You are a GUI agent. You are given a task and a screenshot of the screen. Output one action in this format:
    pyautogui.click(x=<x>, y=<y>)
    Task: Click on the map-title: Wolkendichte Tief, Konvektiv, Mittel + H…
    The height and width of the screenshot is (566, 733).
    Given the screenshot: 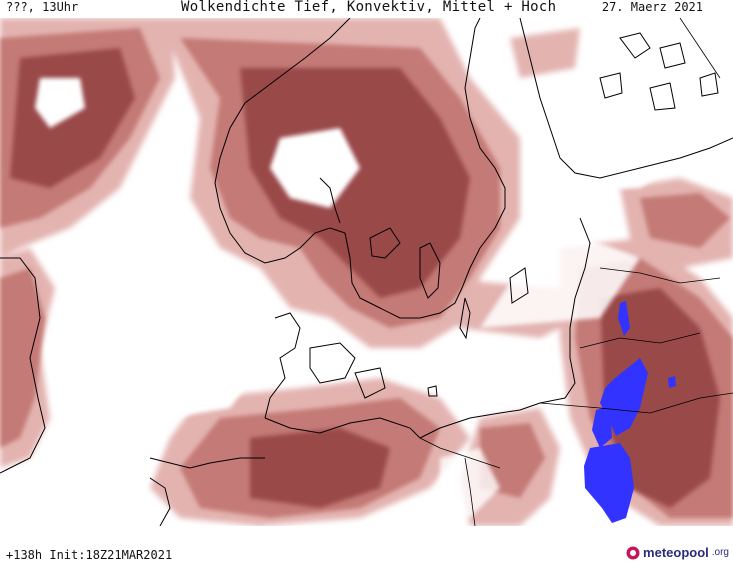 What is the action you would take?
    pyautogui.click(x=369, y=7)
    